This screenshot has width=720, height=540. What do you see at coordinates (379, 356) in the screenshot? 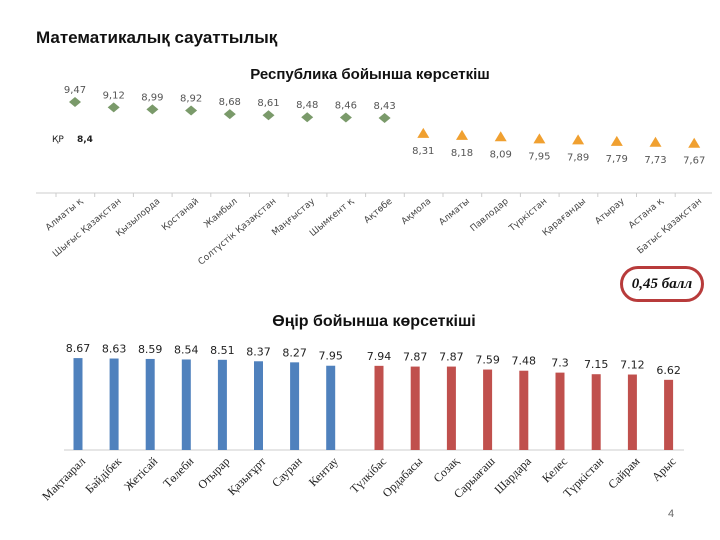
I see `chart2-value-label: 7.94` at bounding box center [379, 356].